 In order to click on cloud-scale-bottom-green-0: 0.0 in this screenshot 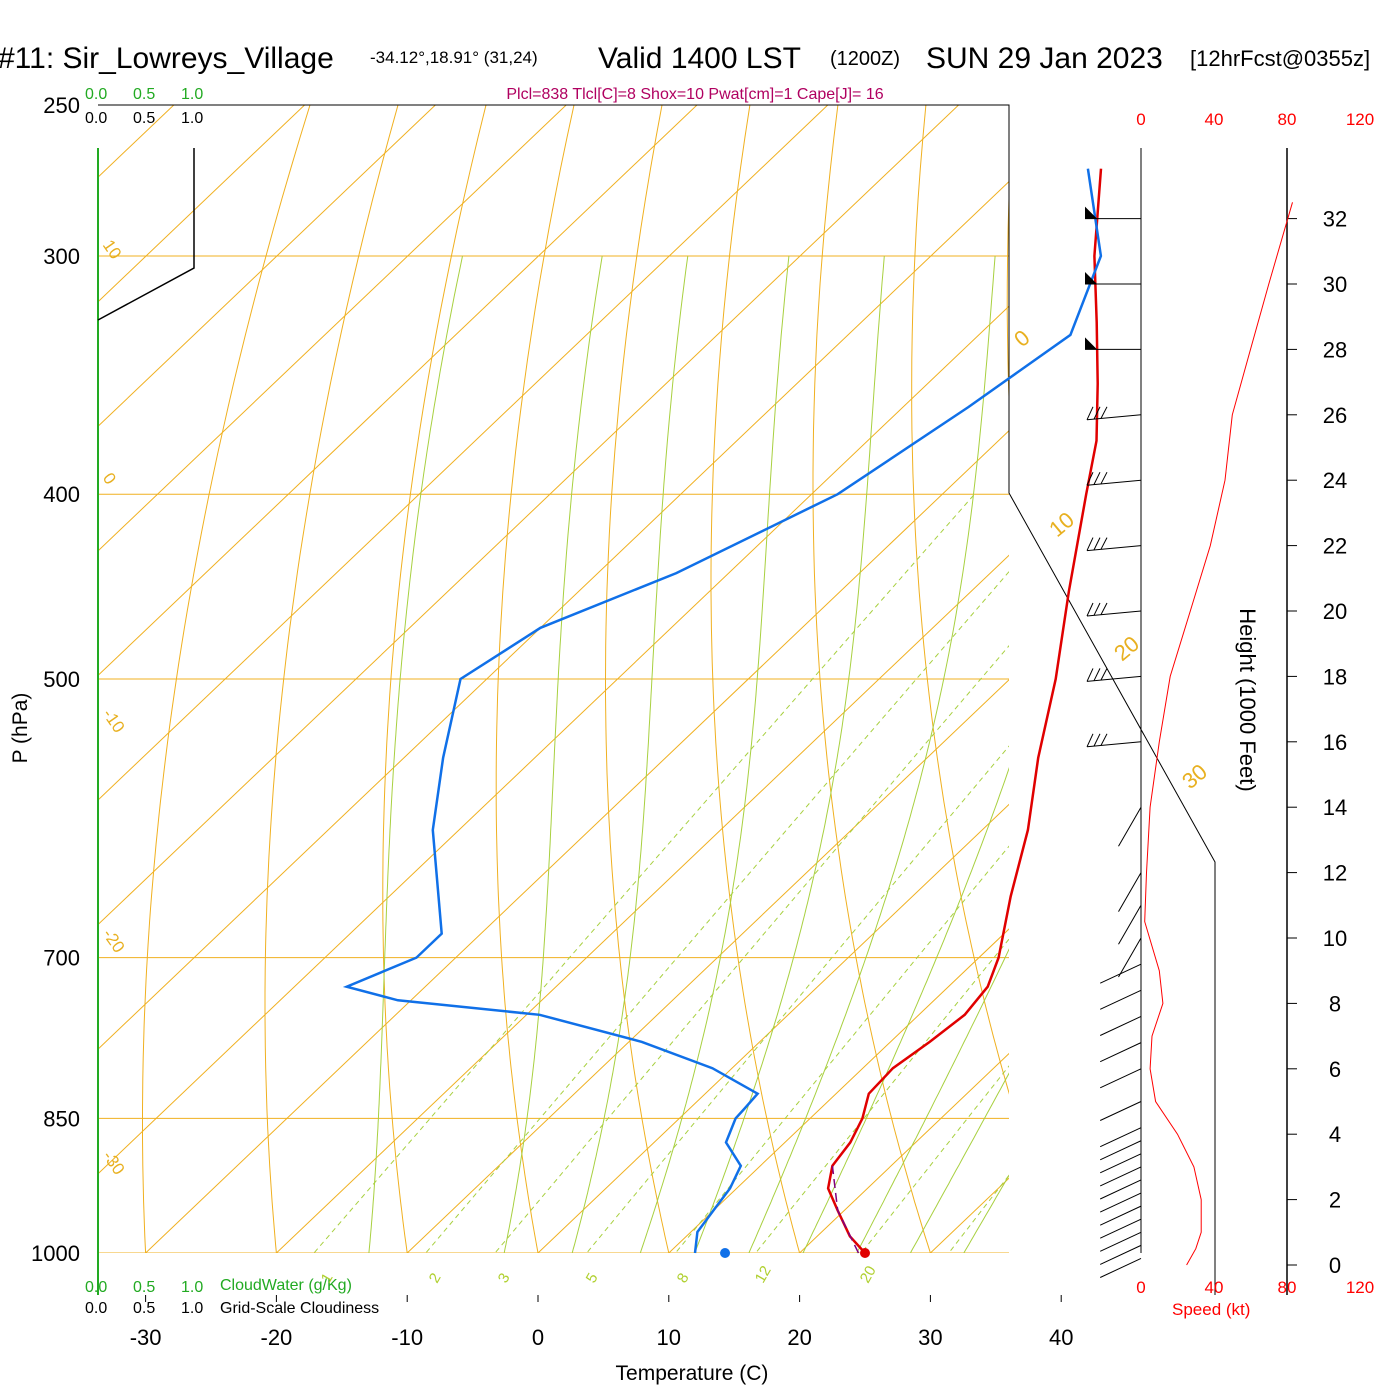, I will do `click(96, 1287)`.